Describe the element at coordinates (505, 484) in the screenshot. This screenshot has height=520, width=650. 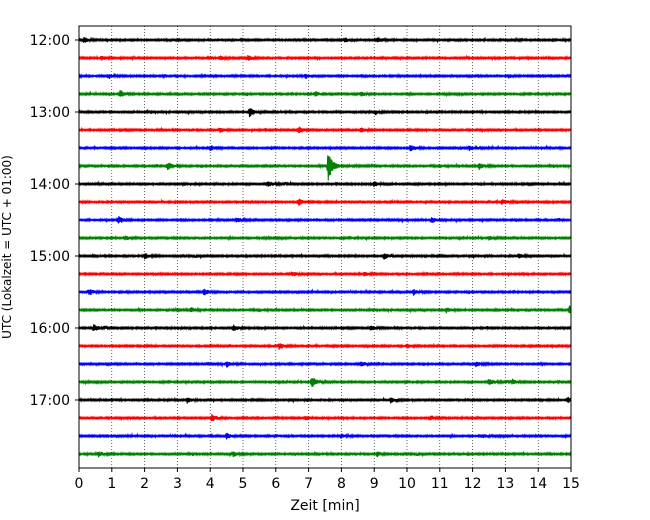
I see `x-tick-label: 13` at that location.